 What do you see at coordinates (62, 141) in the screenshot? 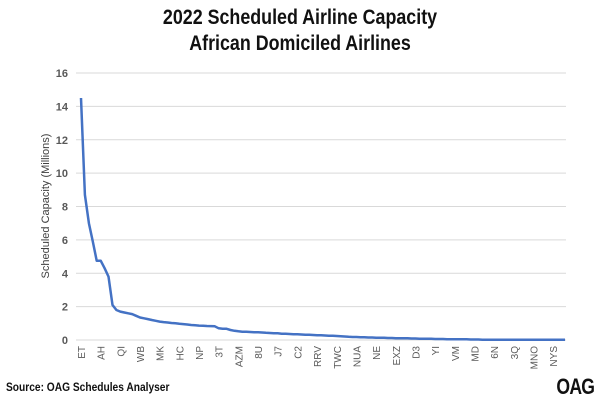
I see `y-tick-label: 12` at bounding box center [62, 141].